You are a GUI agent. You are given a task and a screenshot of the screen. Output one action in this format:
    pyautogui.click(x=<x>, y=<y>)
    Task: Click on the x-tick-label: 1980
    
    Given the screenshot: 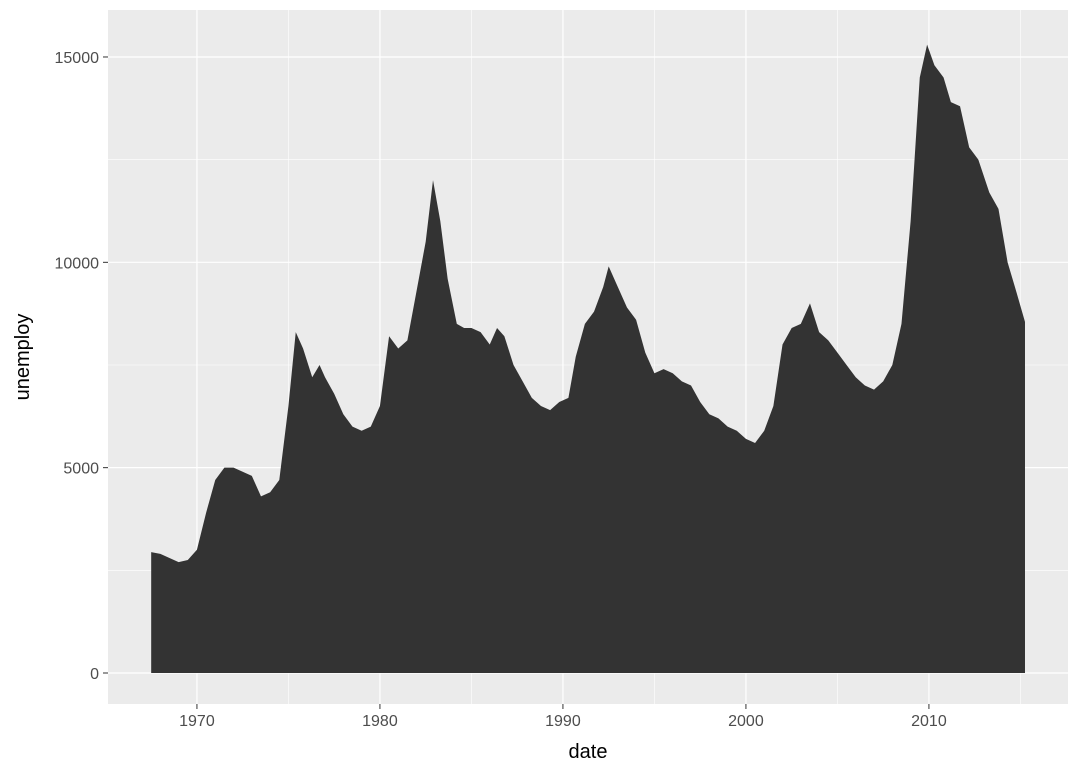 What is the action you would take?
    pyautogui.click(x=380, y=721)
    